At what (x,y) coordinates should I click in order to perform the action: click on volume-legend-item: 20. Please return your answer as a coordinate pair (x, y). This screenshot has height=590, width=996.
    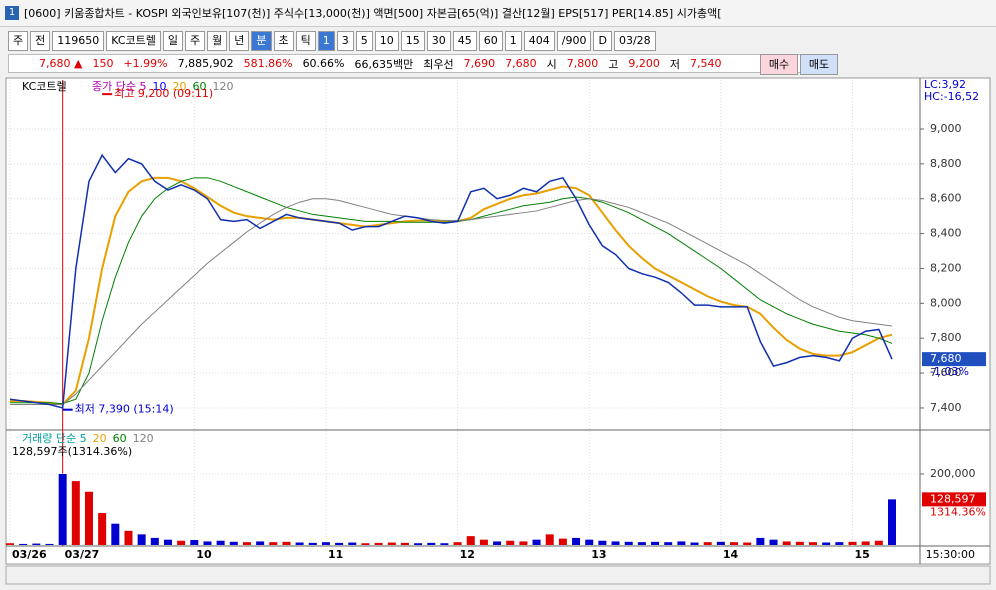
    Looking at the image, I should click on (100, 438).